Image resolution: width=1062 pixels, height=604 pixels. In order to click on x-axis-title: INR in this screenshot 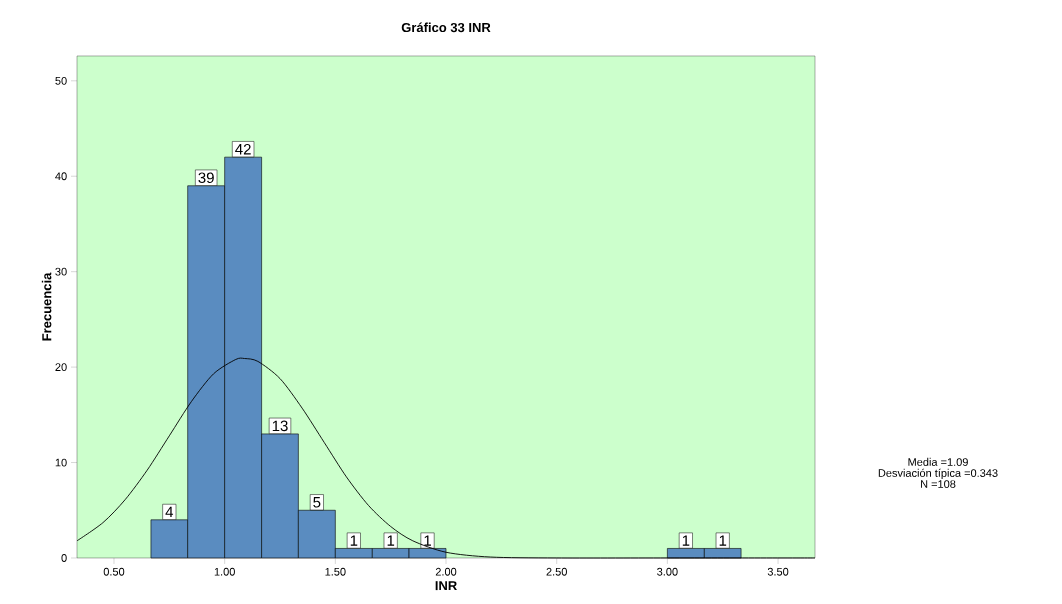, I will do `click(446, 586)`.